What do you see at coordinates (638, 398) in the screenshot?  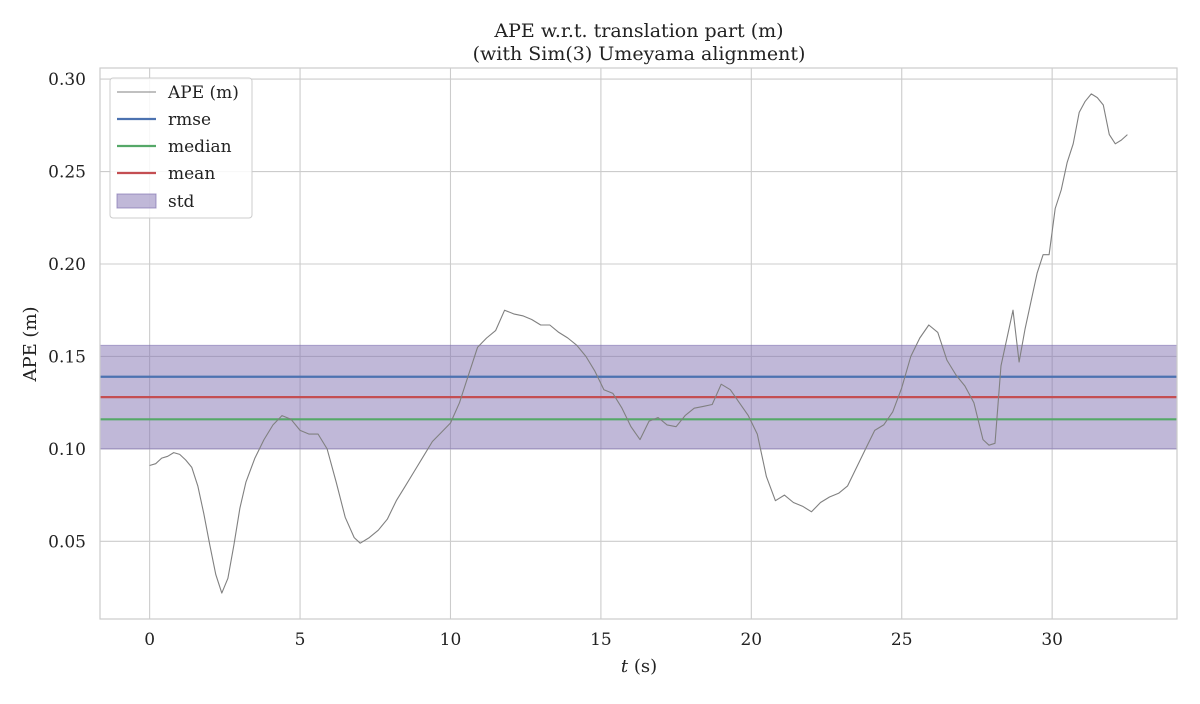 I see `statistic-lines` at bounding box center [638, 398].